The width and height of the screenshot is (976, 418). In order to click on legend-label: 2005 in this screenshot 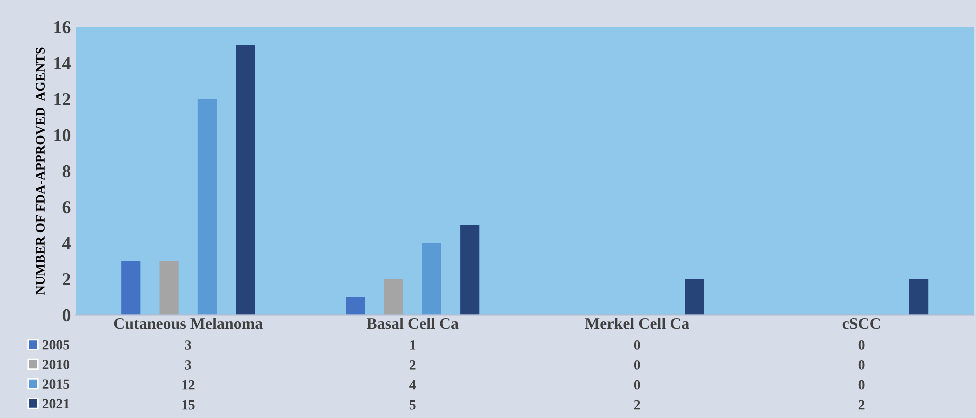, I will do `click(56, 345)`.